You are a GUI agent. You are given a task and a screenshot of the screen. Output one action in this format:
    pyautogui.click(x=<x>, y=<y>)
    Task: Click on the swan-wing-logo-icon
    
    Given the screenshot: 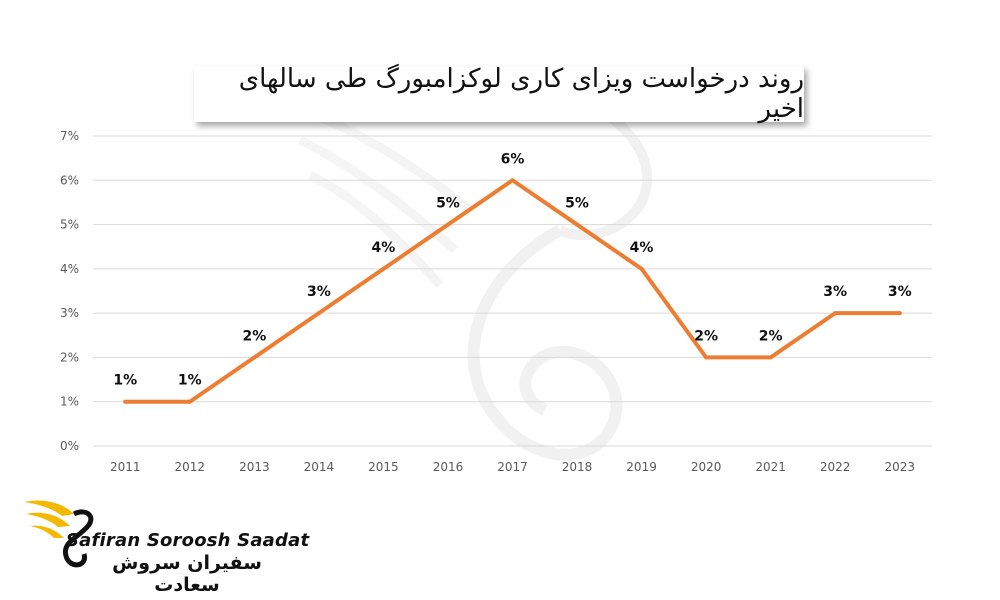 What is the action you would take?
    pyautogui.click(x=59, y=534)
    